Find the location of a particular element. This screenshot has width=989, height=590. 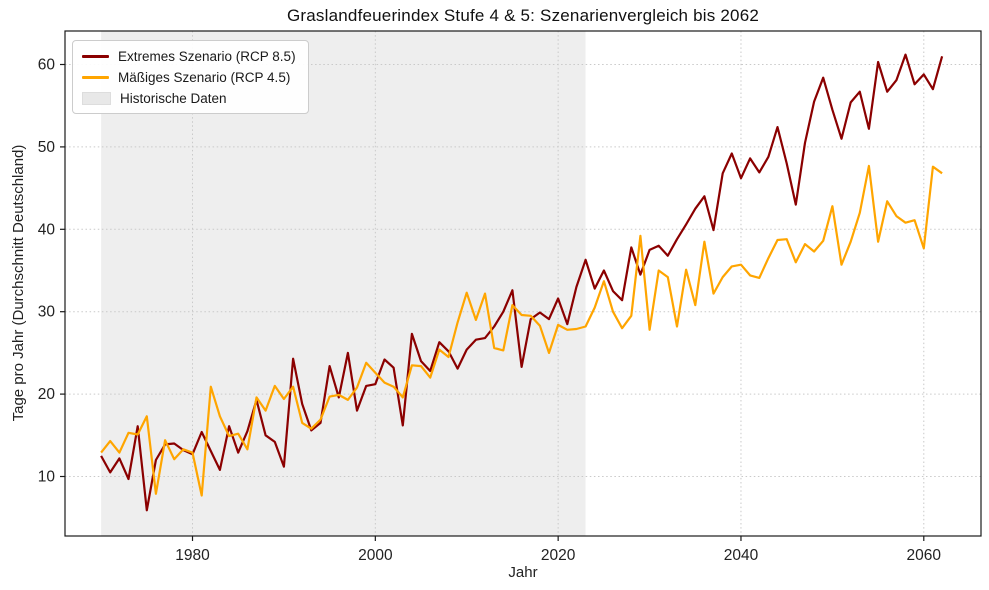

legend-label: Extremes Szenario (RCP 8.5) is located at coordinates (207, 56).